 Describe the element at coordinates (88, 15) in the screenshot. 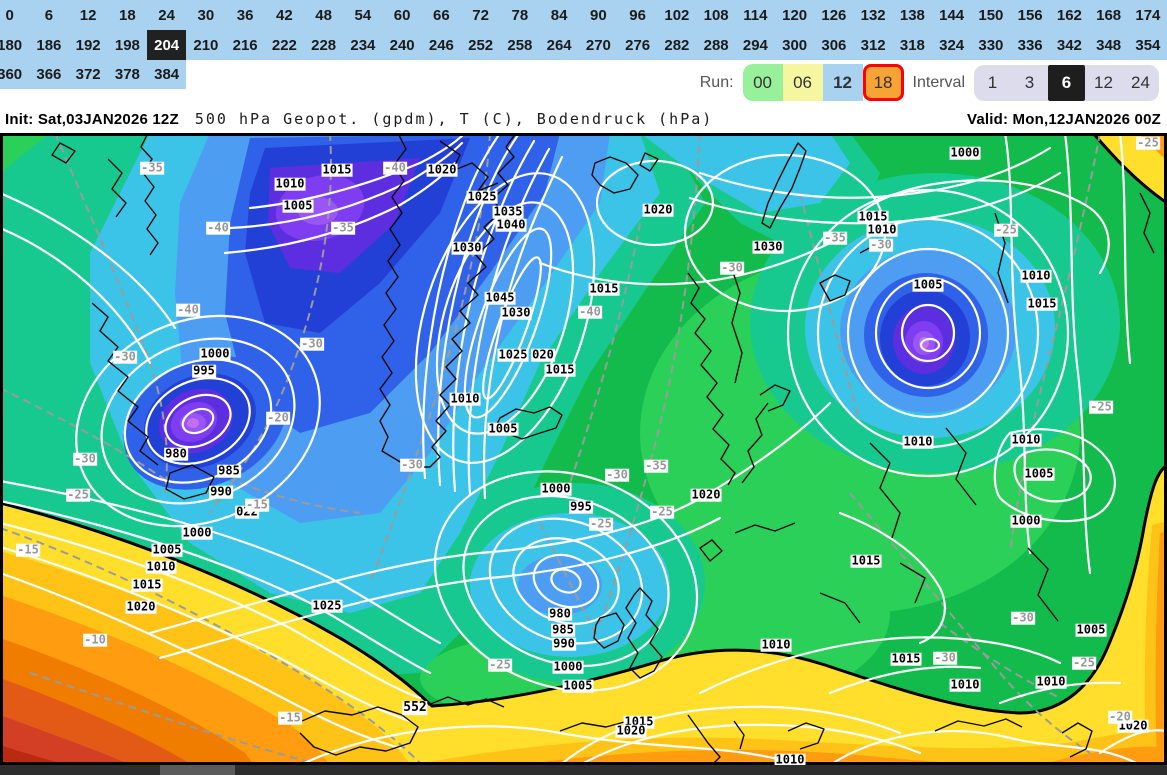

I see `hour-12: 12` at that location.